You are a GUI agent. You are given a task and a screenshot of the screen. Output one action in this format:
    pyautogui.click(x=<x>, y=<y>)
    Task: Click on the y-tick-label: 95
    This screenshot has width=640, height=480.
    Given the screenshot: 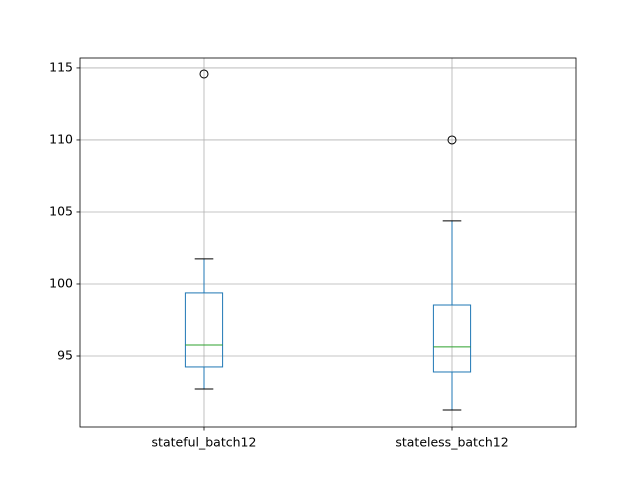 What is the action you would take?
    pyautogui.click(x=65, y=354)
    